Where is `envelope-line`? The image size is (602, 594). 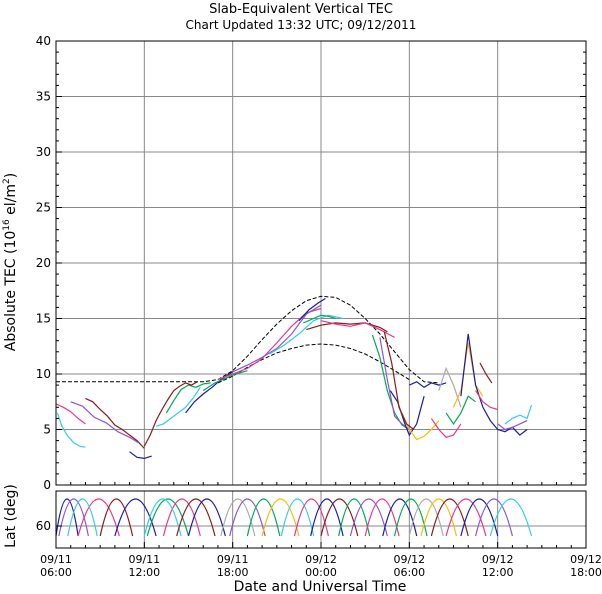
envelope-line is located at coordinates (313, 363).